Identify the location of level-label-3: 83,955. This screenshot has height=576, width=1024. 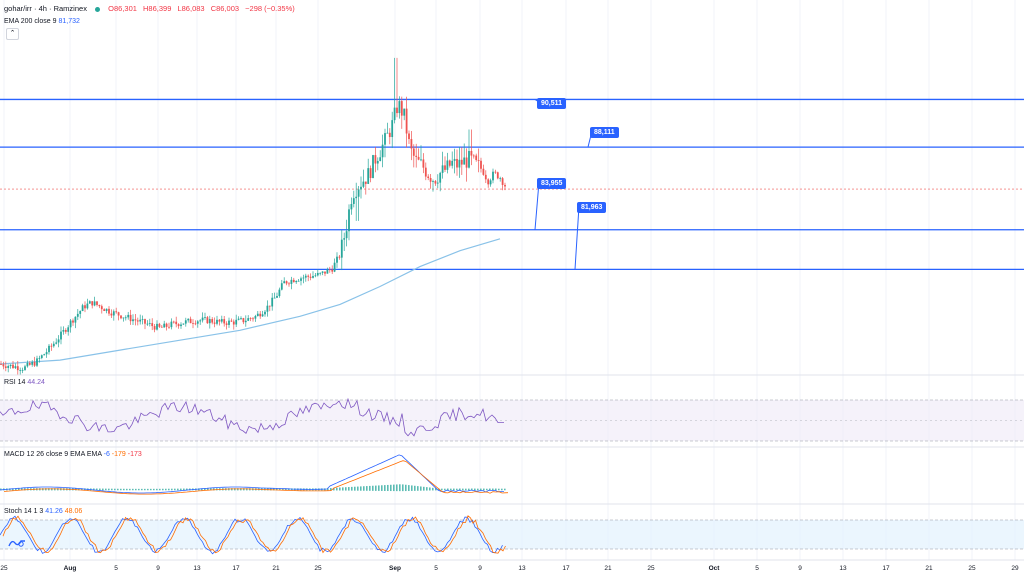
(552, 183).